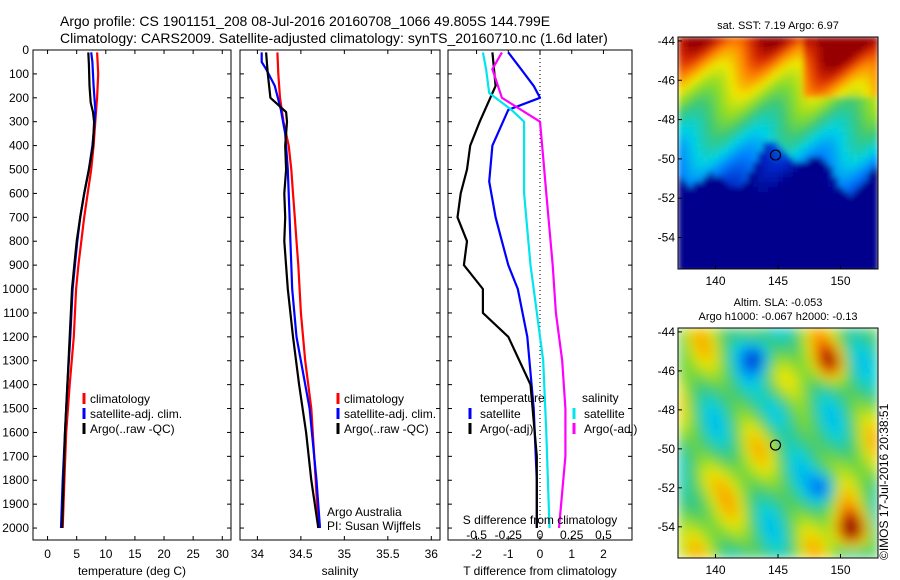  What do you see at coordinates (497, 290) in the screenshot?
I see `series-line` at bounding box center [497, 290].